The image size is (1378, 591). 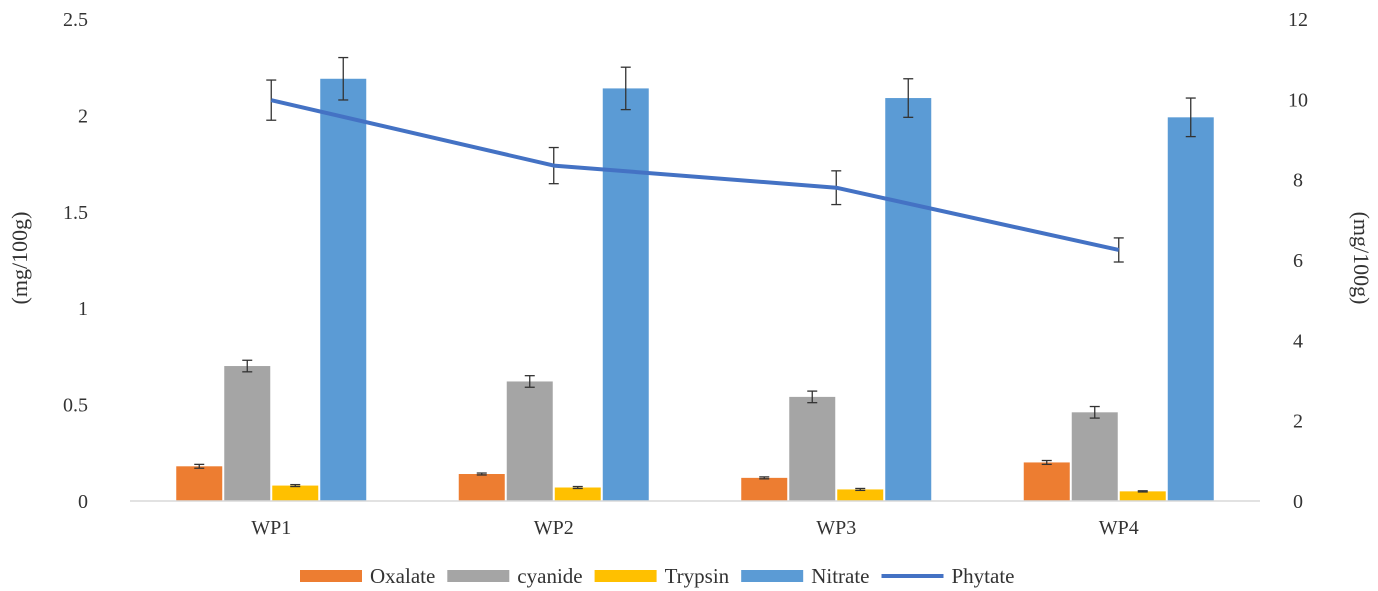 I want to click on legend-item-cyanide: cyanide, so click(x=515, y=576).